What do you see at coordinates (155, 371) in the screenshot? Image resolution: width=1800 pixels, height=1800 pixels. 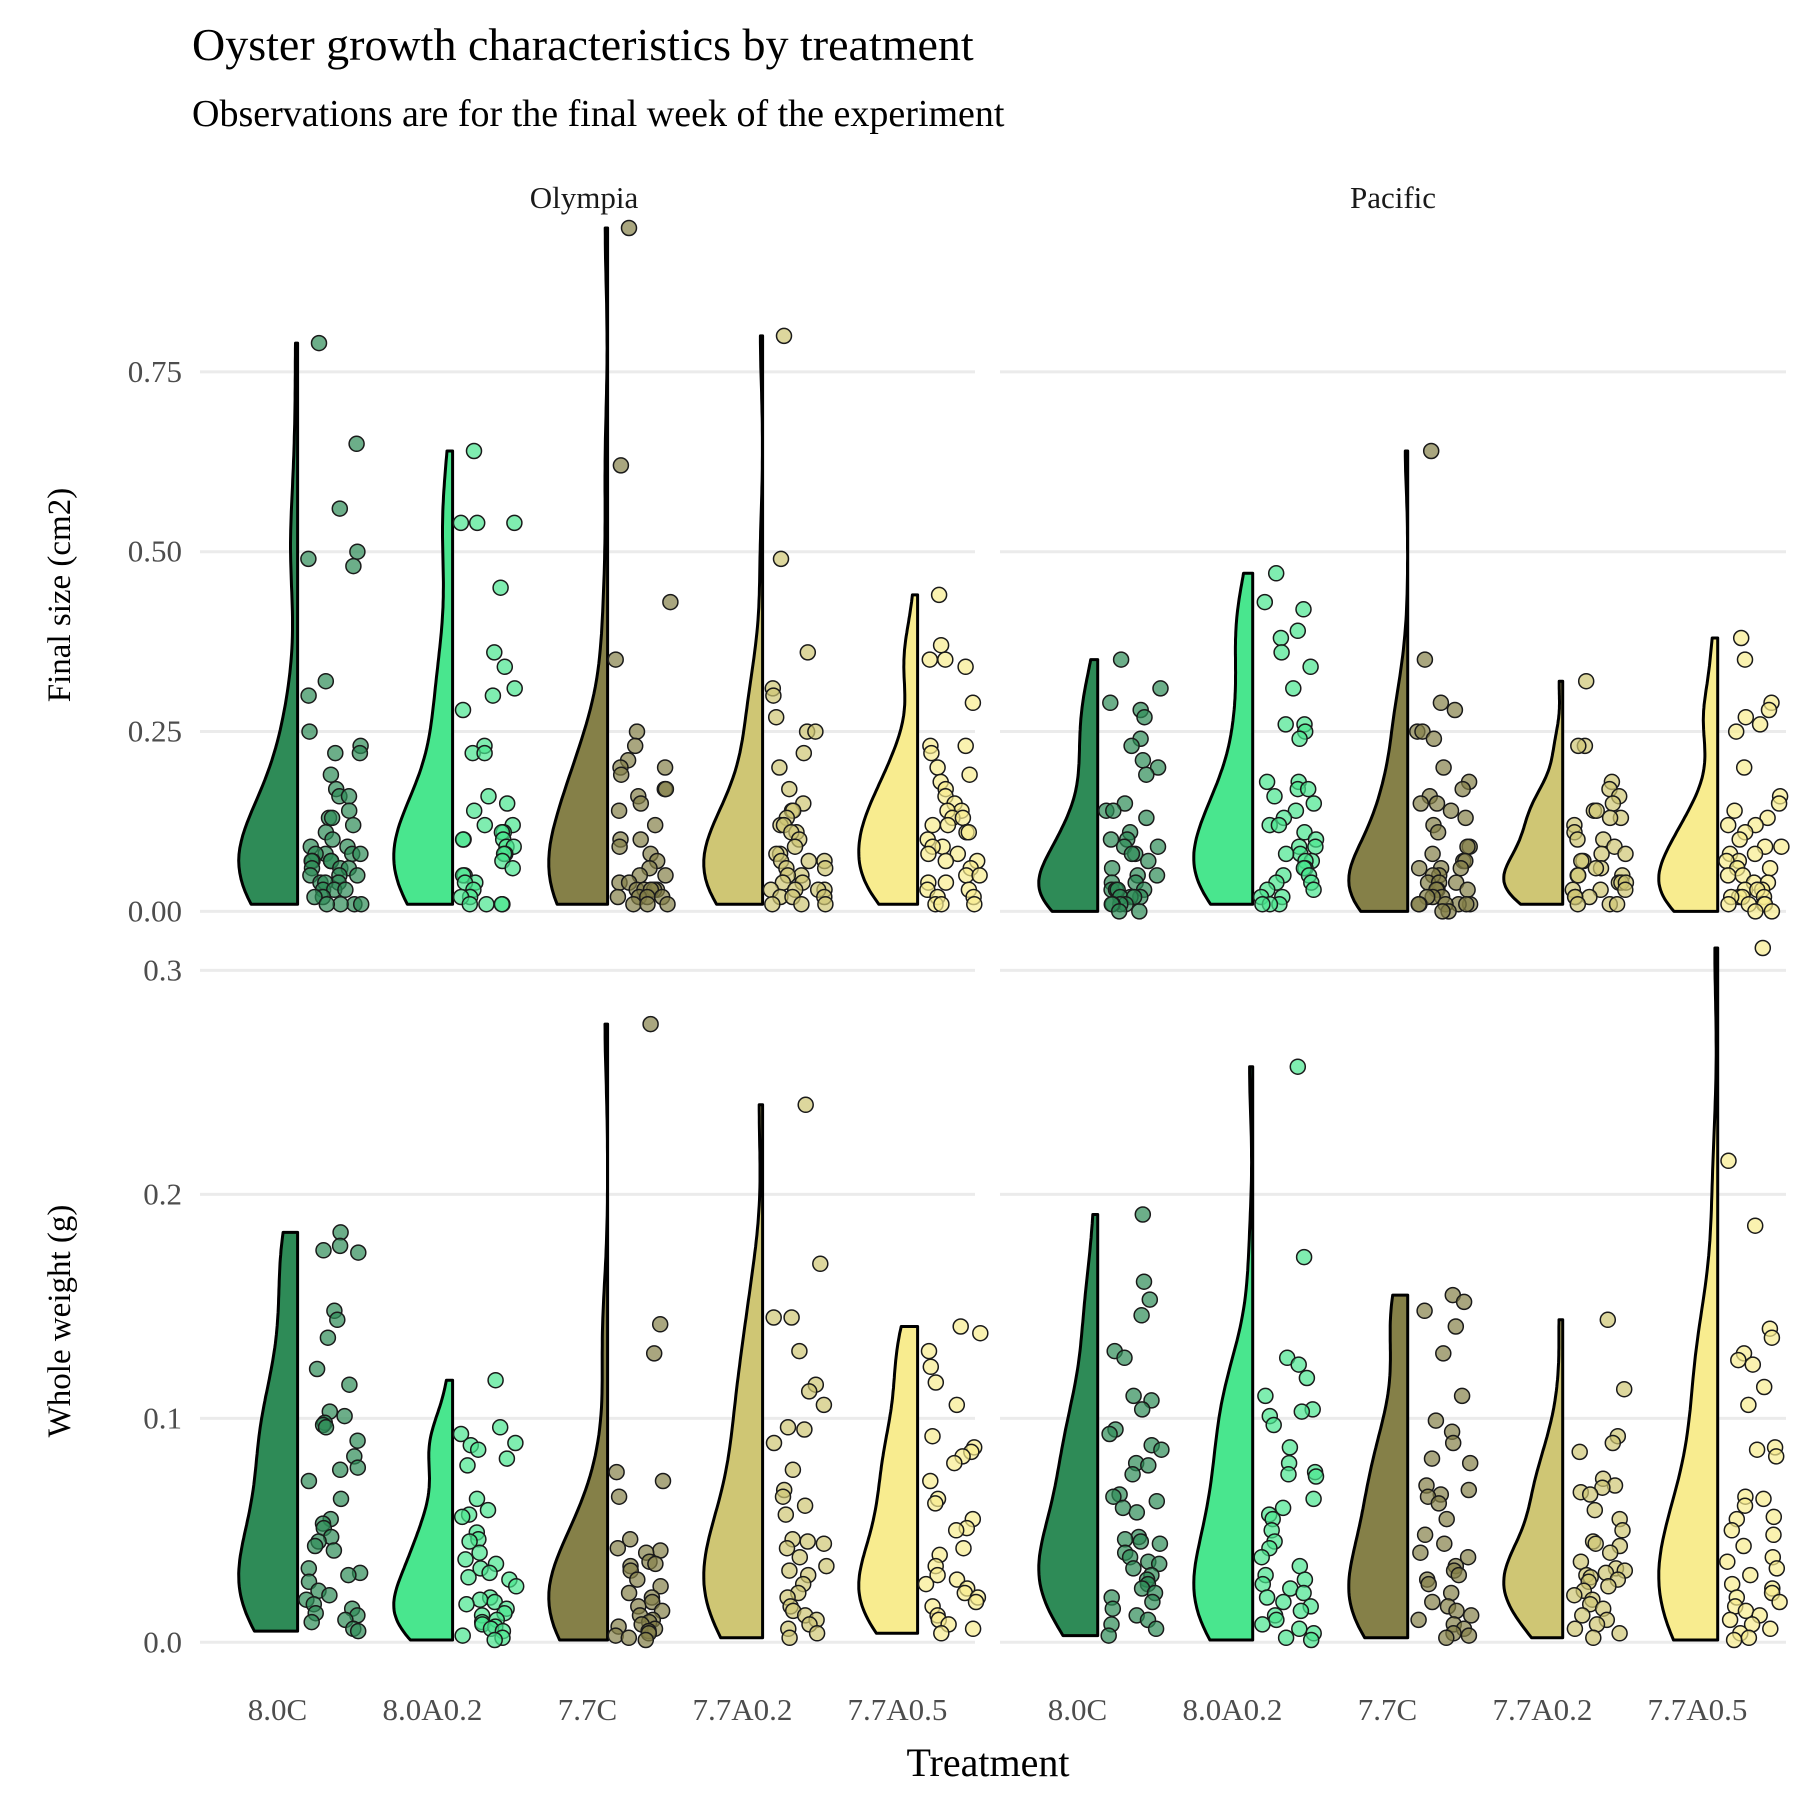 I see `y-tick-label: 0.75` at bounding box center [155, 371].